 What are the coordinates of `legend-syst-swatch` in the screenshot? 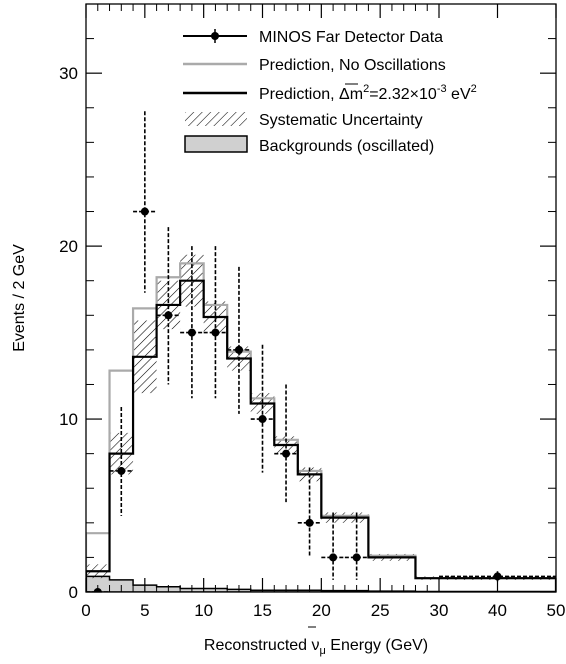 It's located at (216, 119).